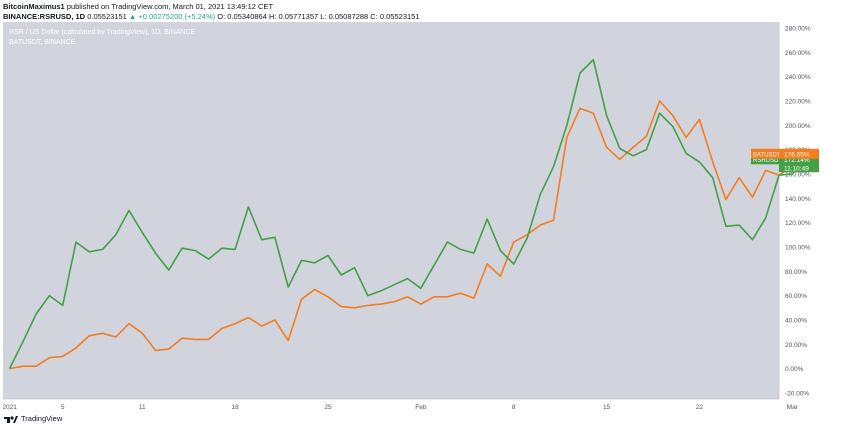 Image resolution: width=850 pixels, height=428 pixels. What do you see at coordinates (63, 407) in the screenshot?
I see `x-tick-label: 5` at bounding box center [63, 407].